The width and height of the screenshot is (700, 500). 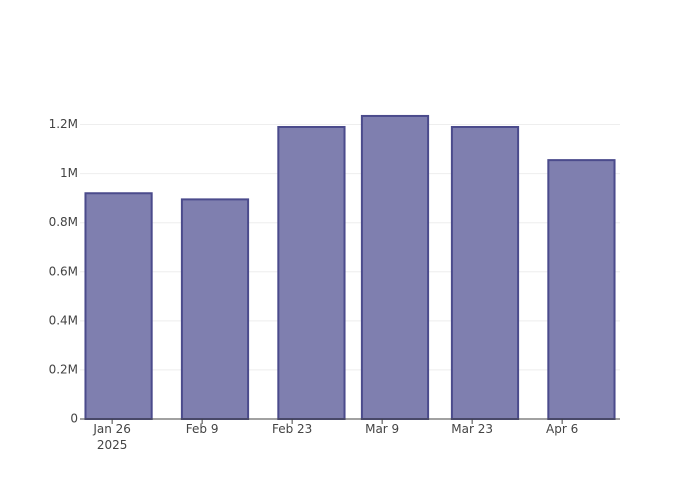 I want to click on x-tick-label: Feb 9, so click(x=202, y=429).